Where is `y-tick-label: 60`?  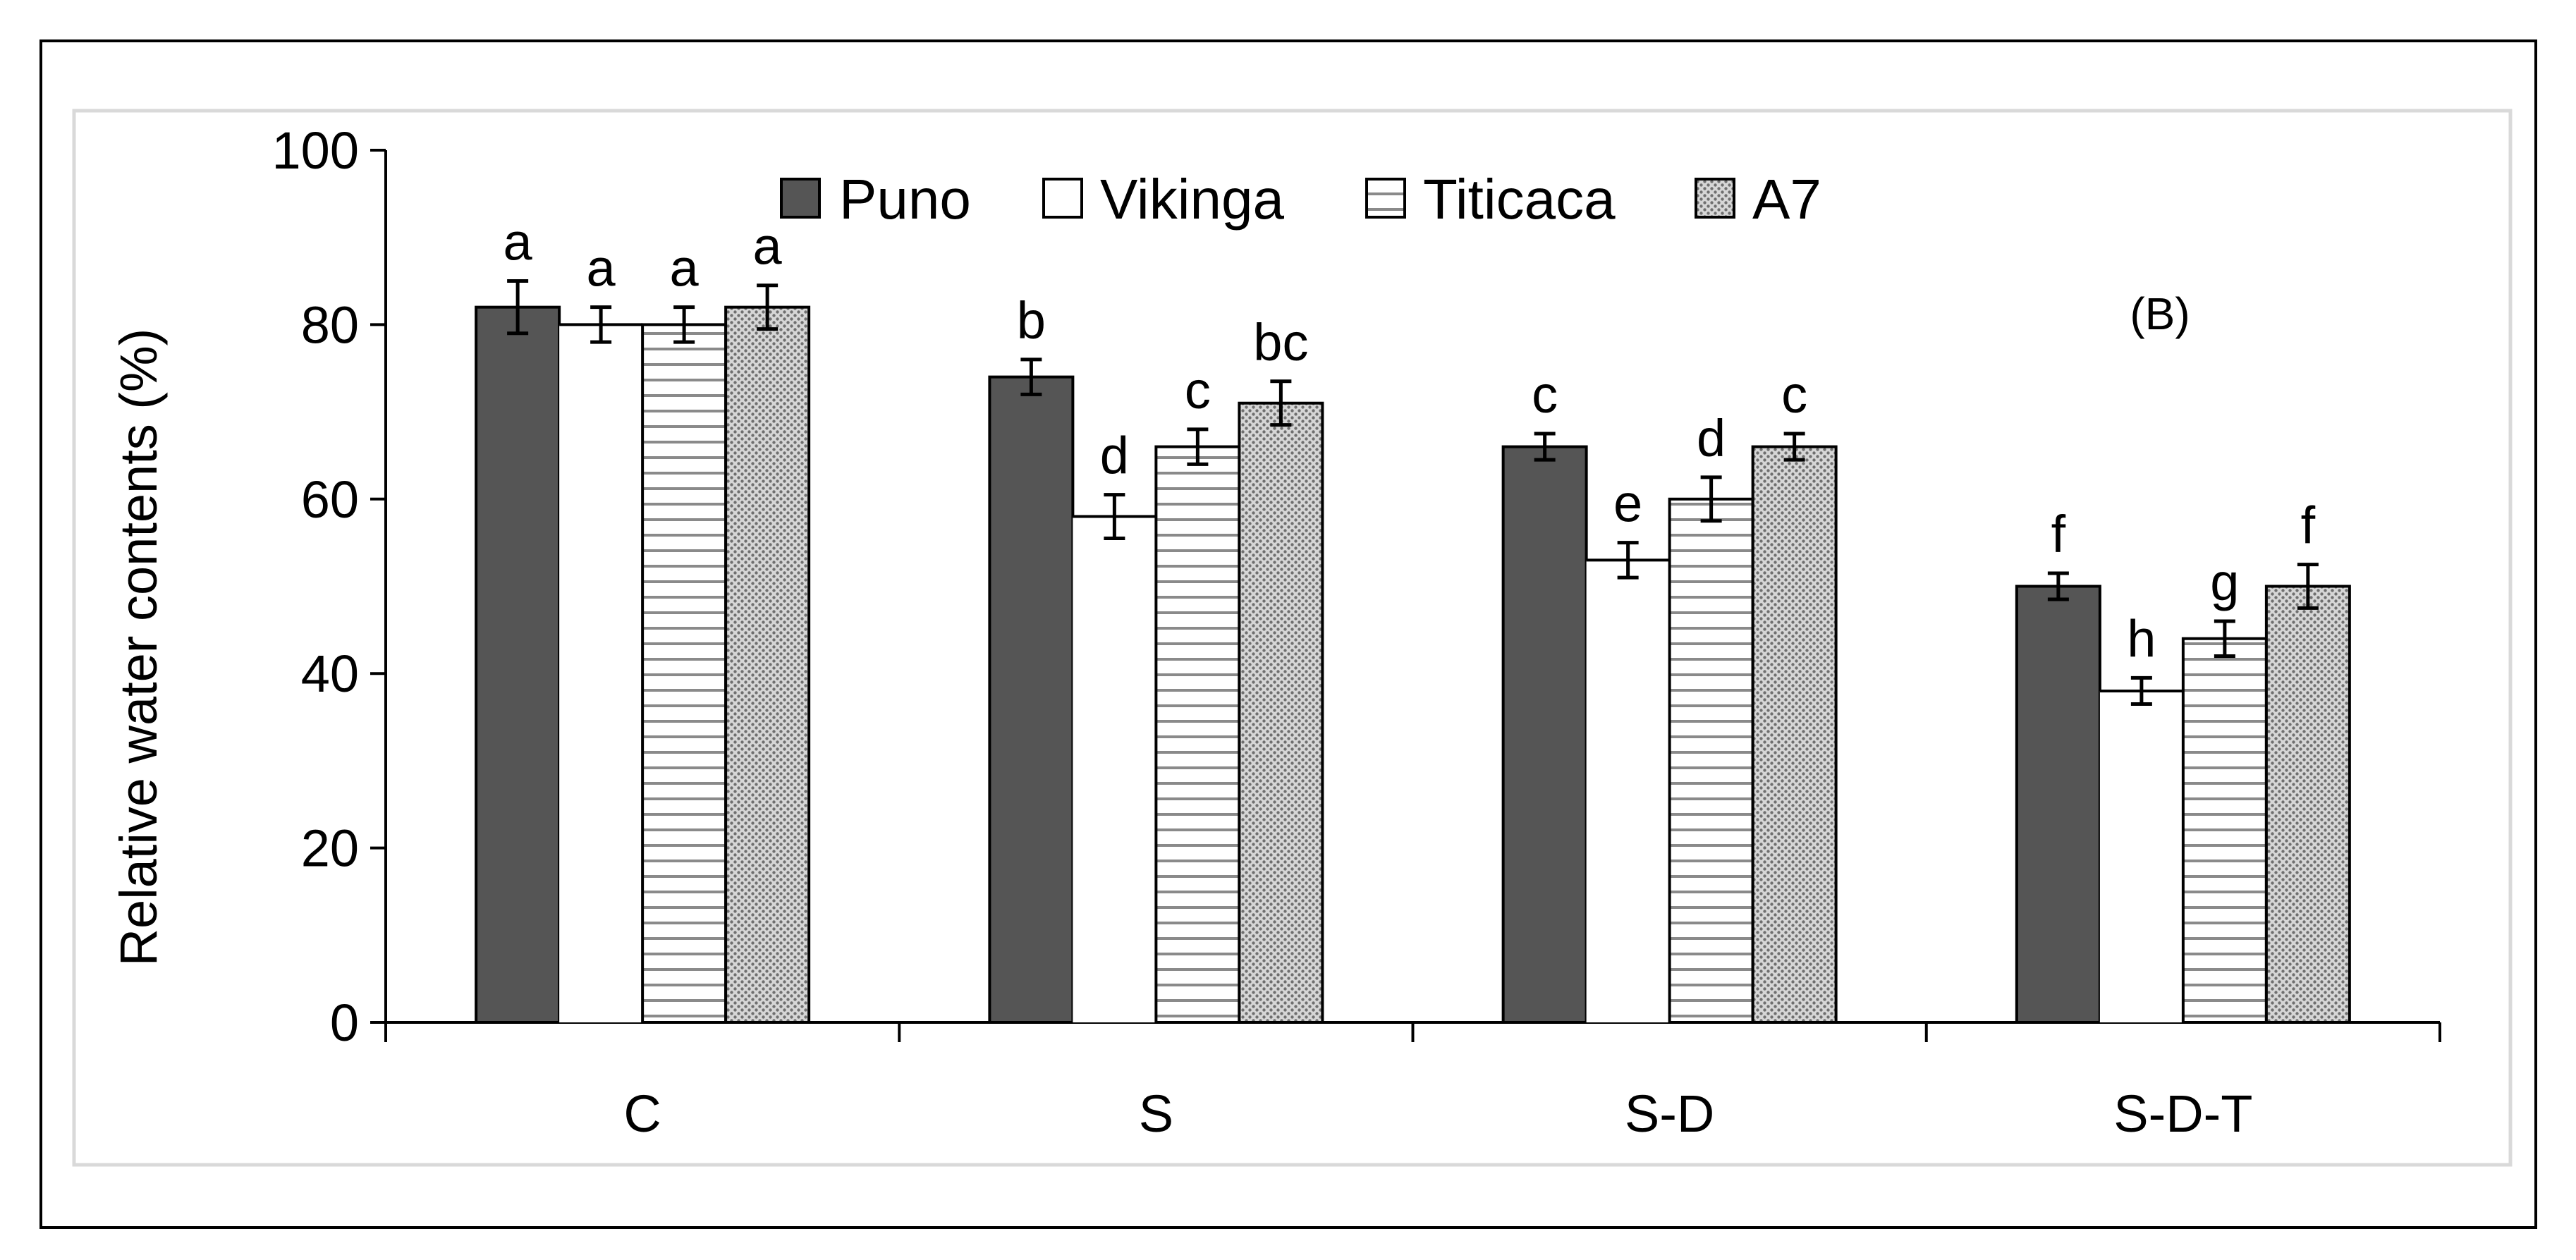
y-tick-label: 60 is located at coordinates (330, 499).